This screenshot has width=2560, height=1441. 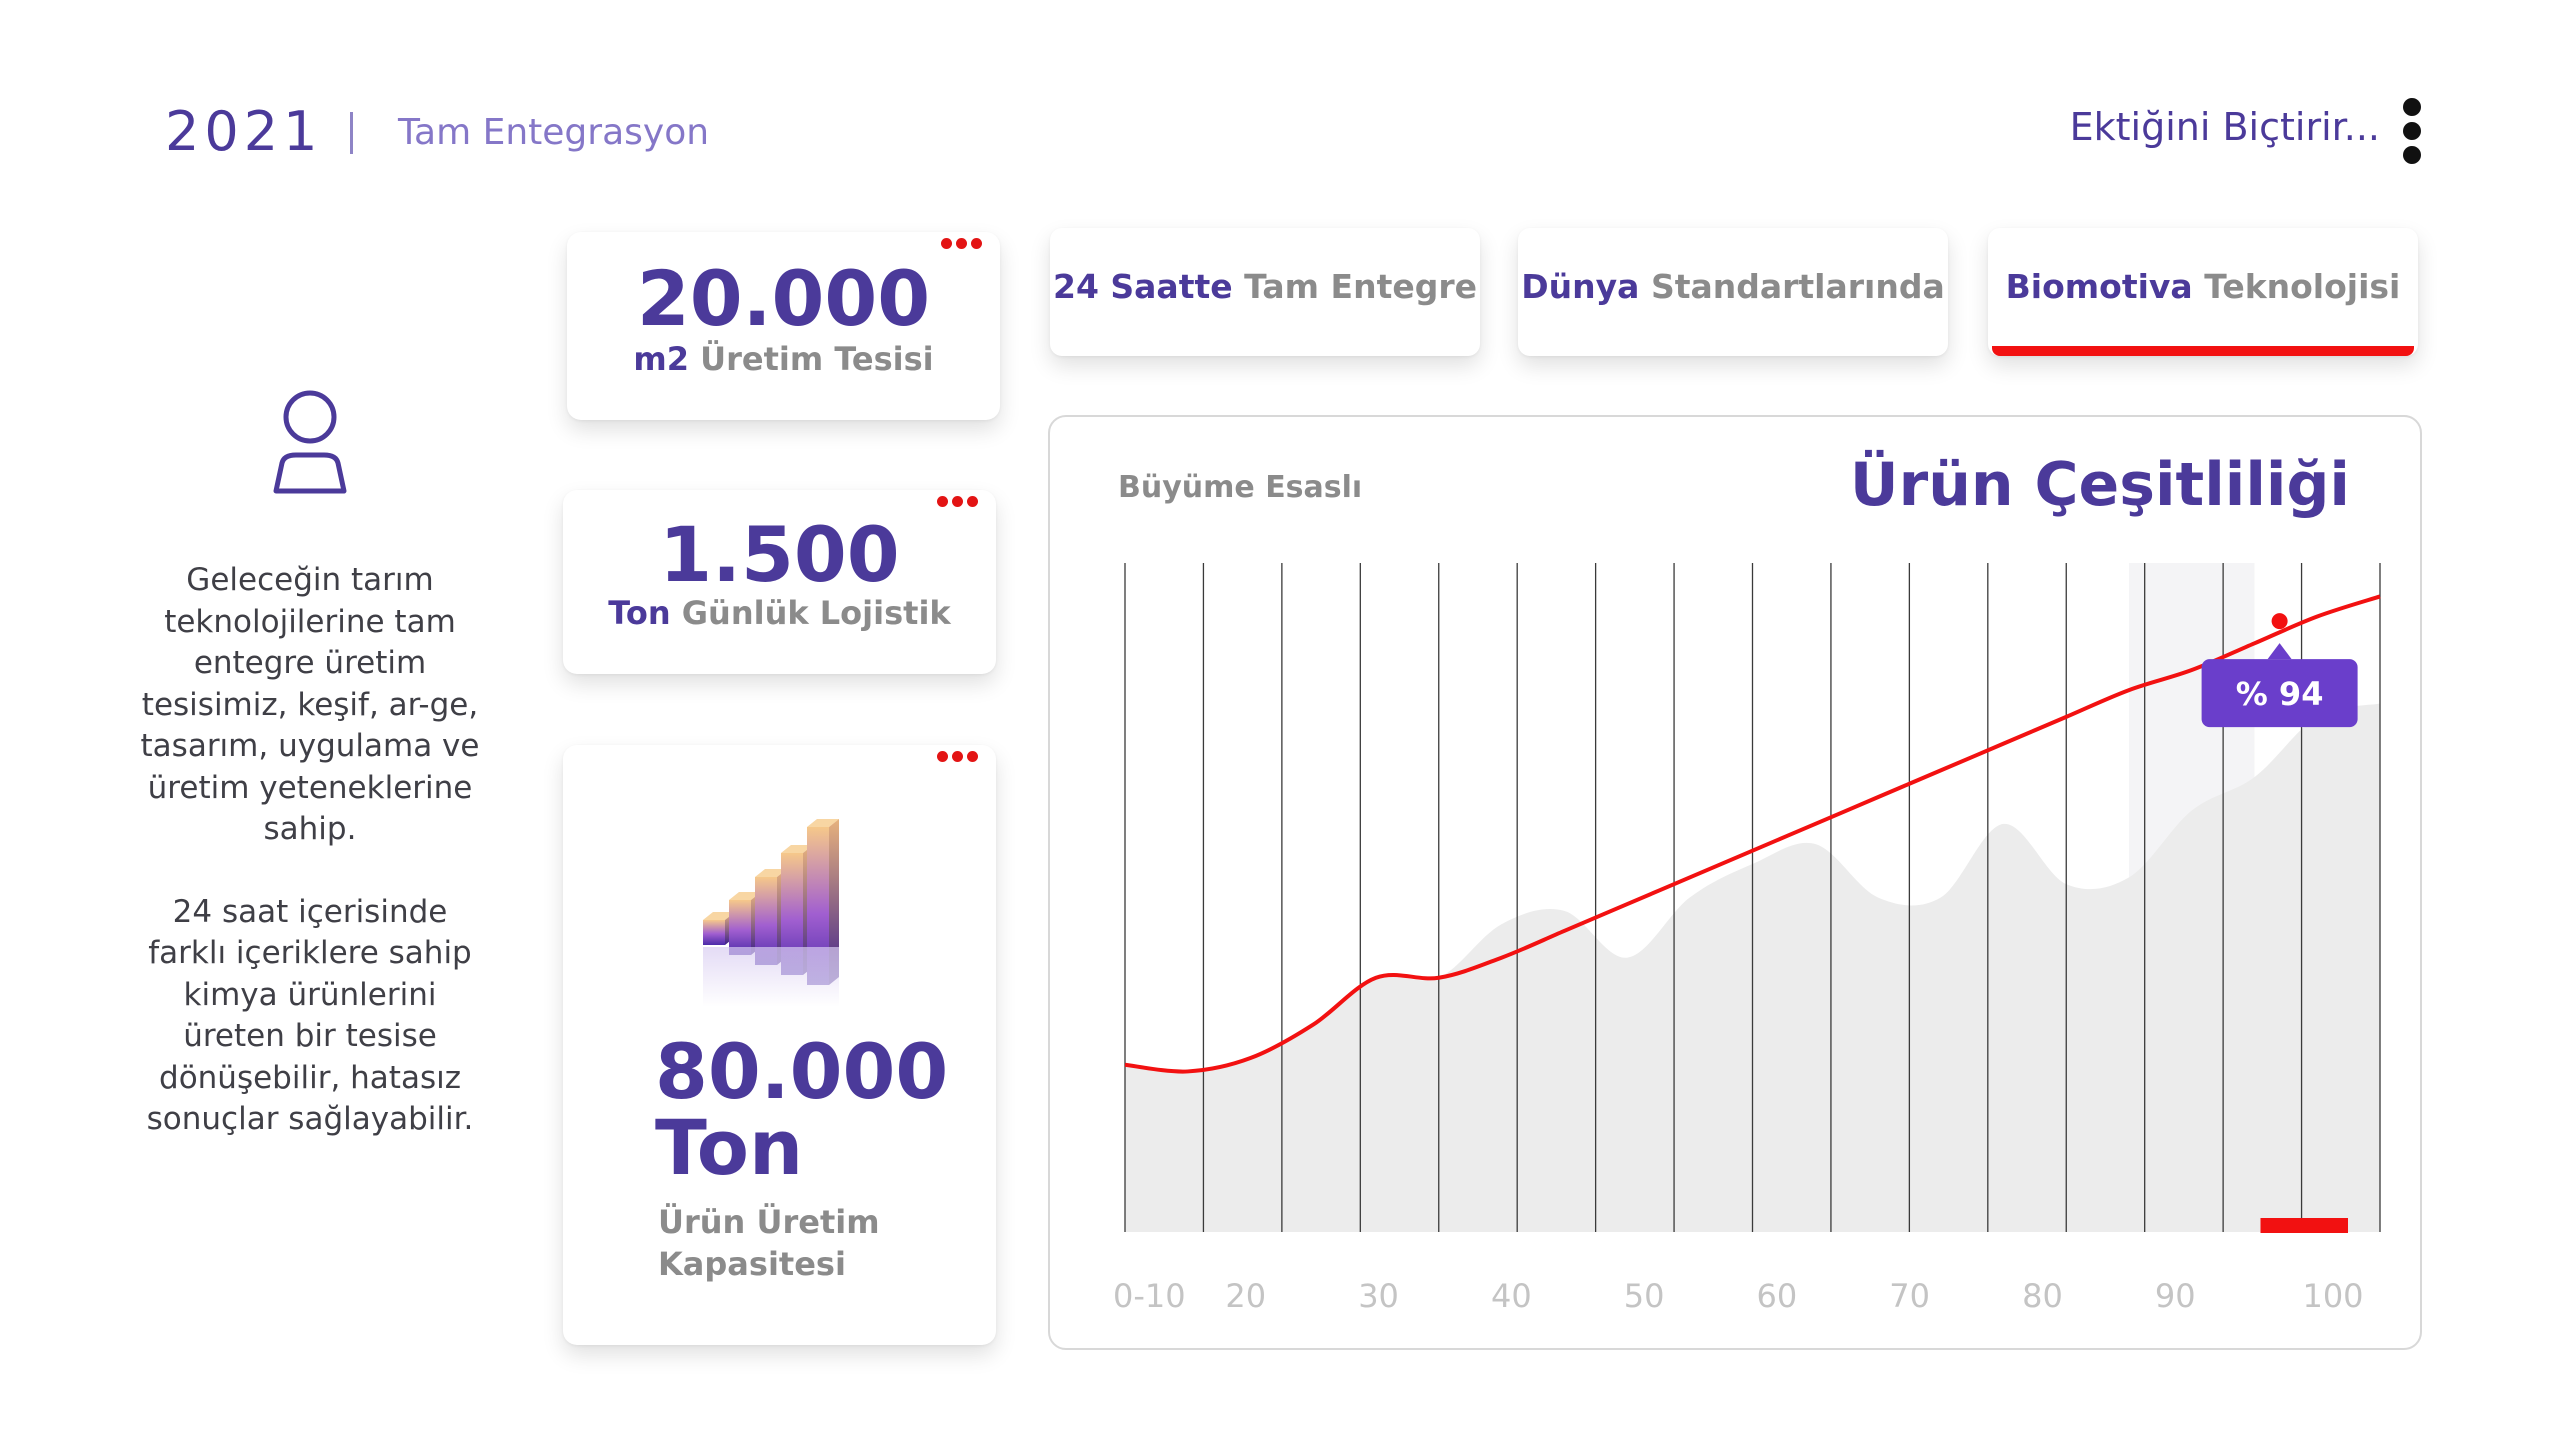 What do you see at coordinates (2203, 292) in the screenshot?
I see `tab-biomotiva-teknolojisi: Biomotiva Teknolojisi` at bounding box center [2203, 292].